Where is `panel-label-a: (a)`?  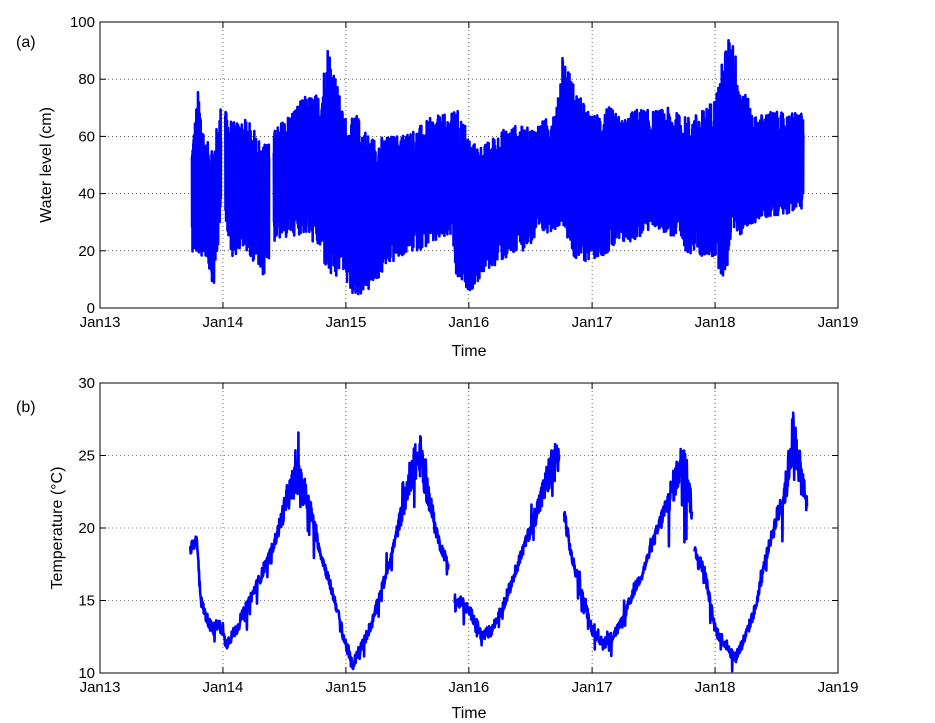
panel-label-a: (a) is located at coordinates (26, 42).